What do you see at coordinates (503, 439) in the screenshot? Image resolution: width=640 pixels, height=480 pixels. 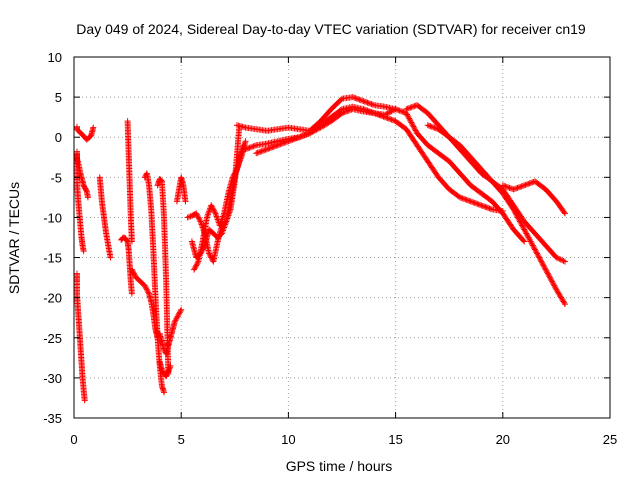 I see `x-tick-label: 20` at bounding box center [503, 439].